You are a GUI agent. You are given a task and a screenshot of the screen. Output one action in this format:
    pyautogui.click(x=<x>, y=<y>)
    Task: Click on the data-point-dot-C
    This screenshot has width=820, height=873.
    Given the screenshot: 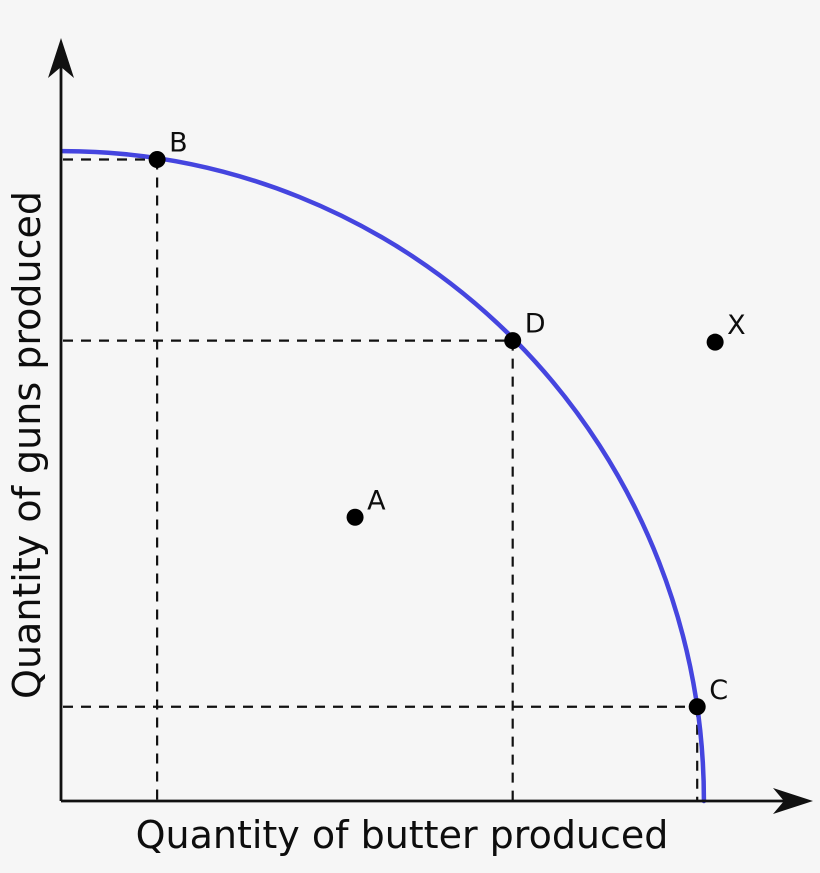 What is the action you would take?
    pyautogui.click(x=697, y=707)
    